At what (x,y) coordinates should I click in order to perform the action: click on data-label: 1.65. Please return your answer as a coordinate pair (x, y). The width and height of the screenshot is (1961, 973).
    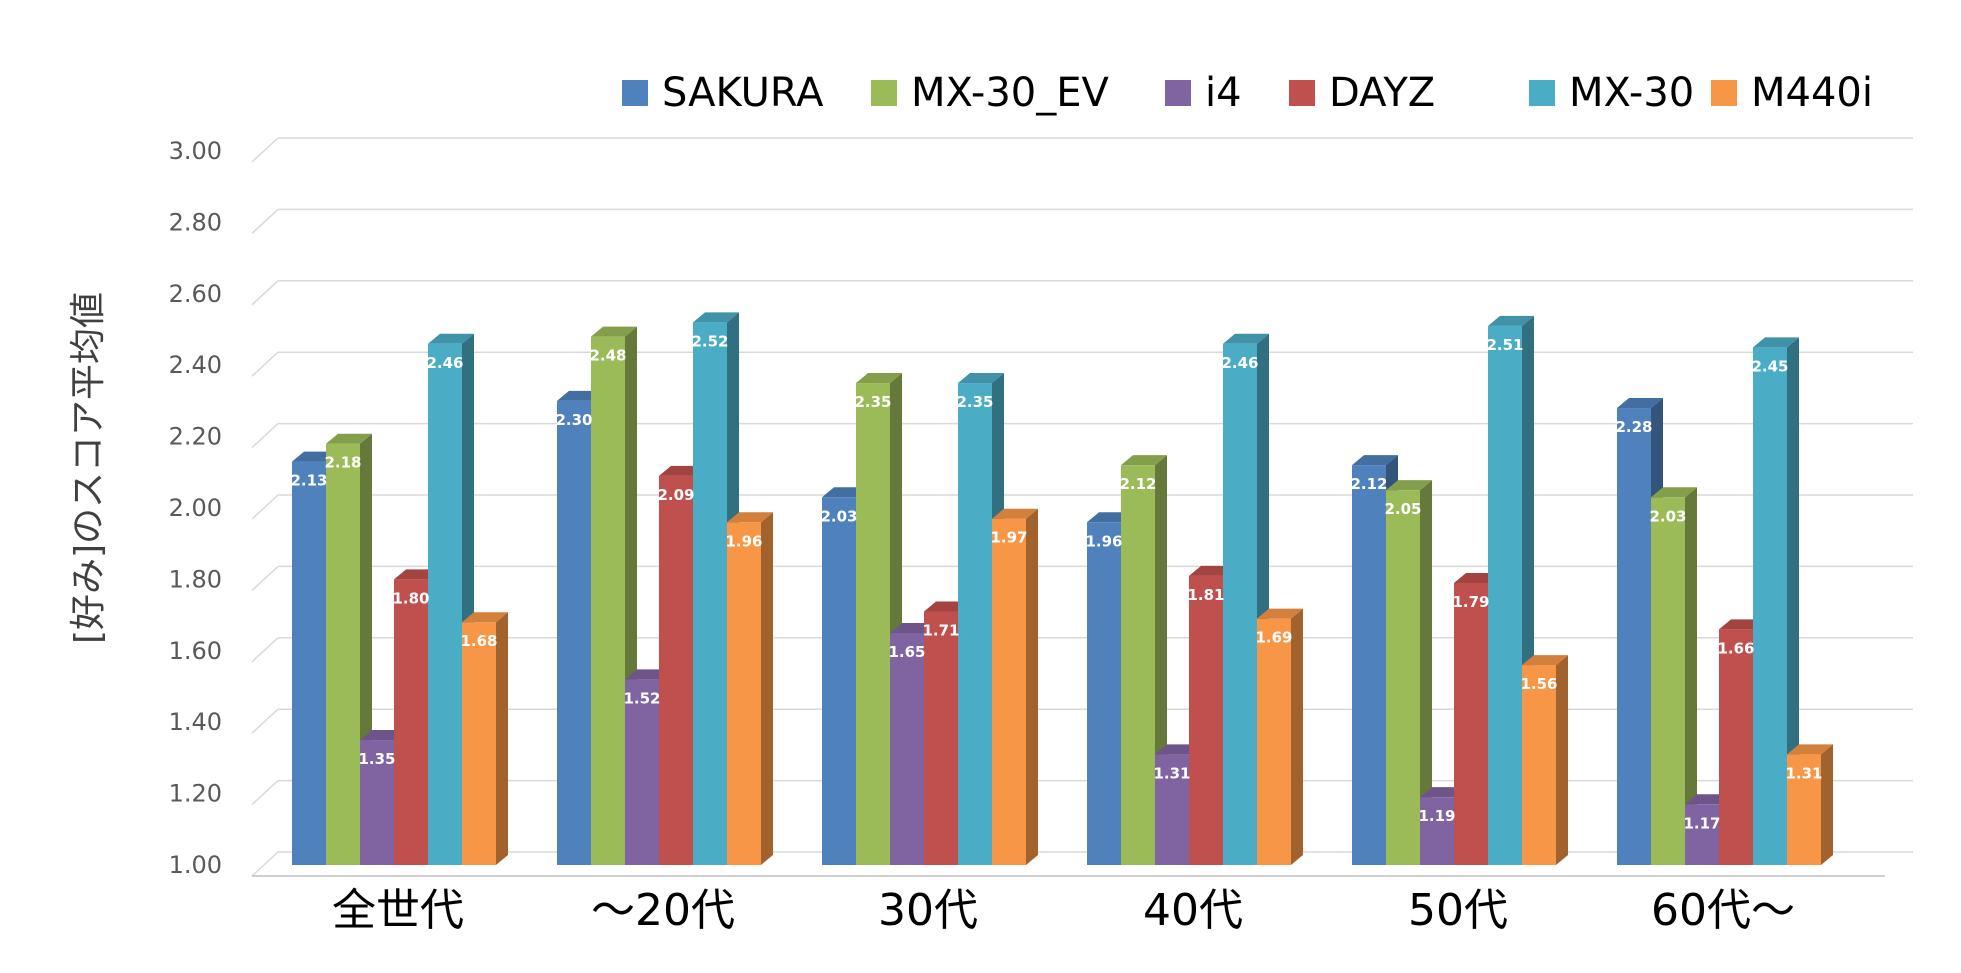
    Looking at the image, I should click on (906, 652).